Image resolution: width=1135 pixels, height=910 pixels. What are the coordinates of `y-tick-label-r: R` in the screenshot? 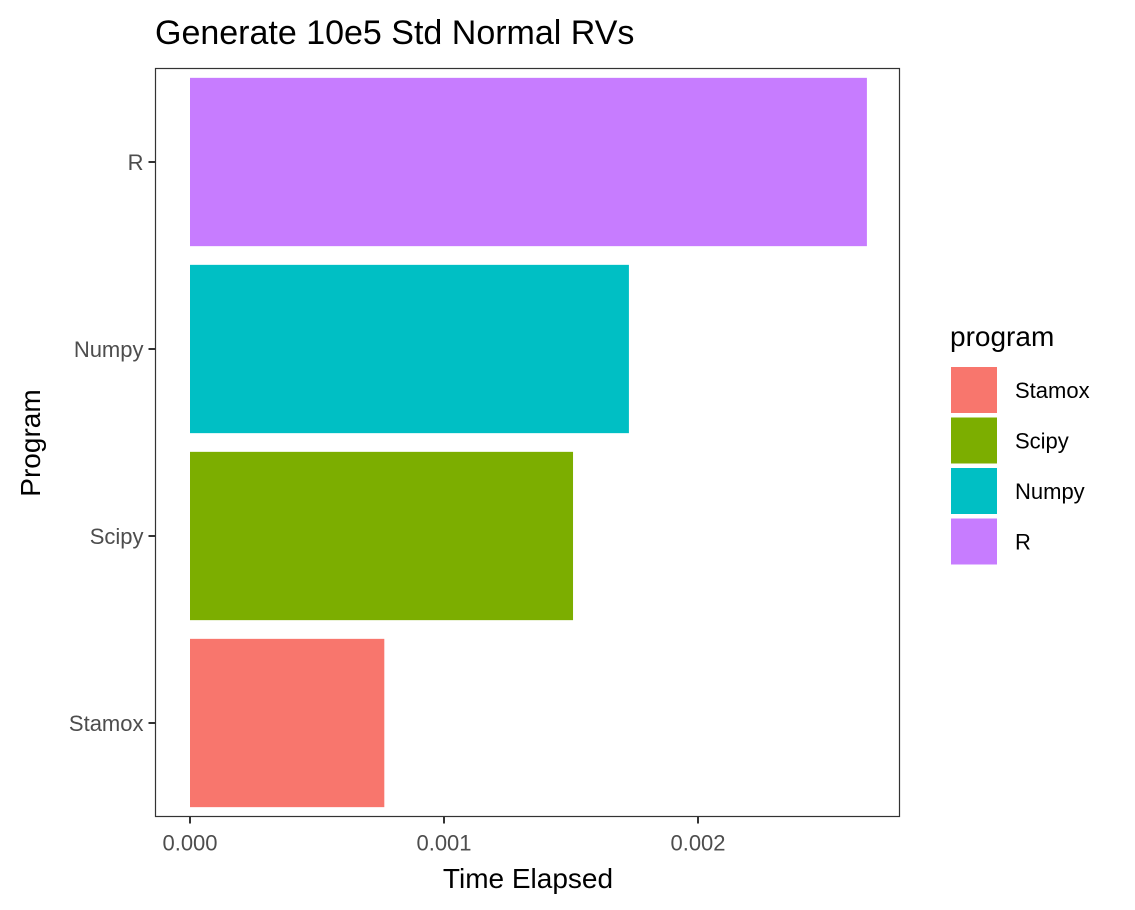 It's located at (136, 162).